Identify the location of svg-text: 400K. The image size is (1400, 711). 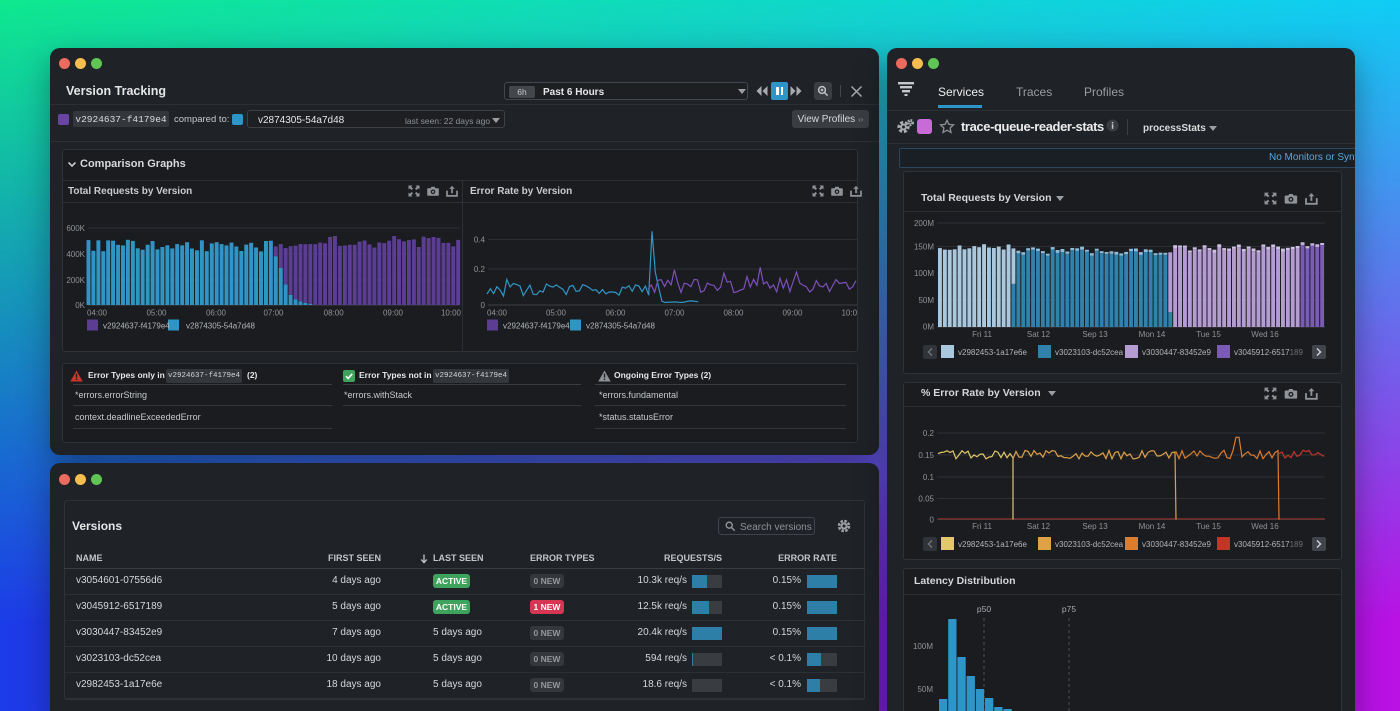
(75, 254).